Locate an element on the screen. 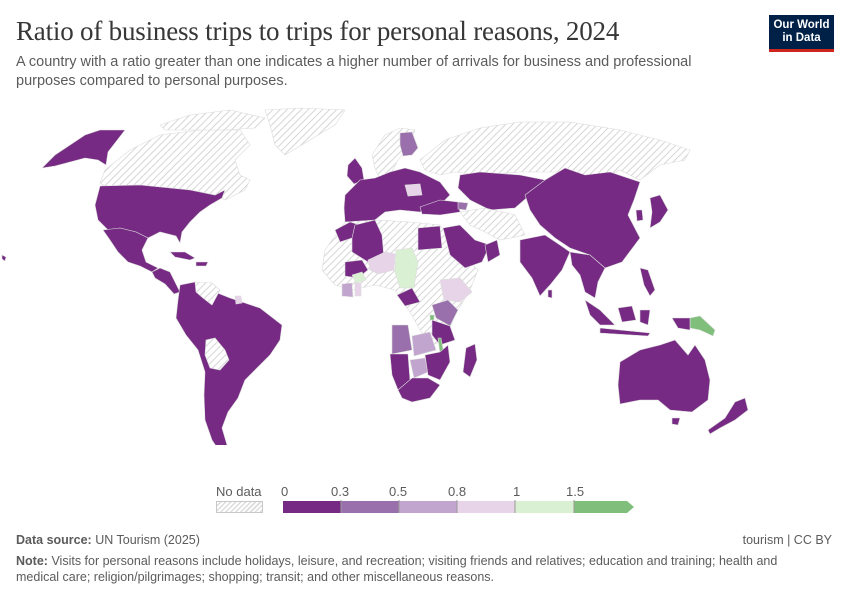 Image resolution: width=850 pixels, height=600 pixels. region-uganda-kenya is located at coordinates (445, 313).